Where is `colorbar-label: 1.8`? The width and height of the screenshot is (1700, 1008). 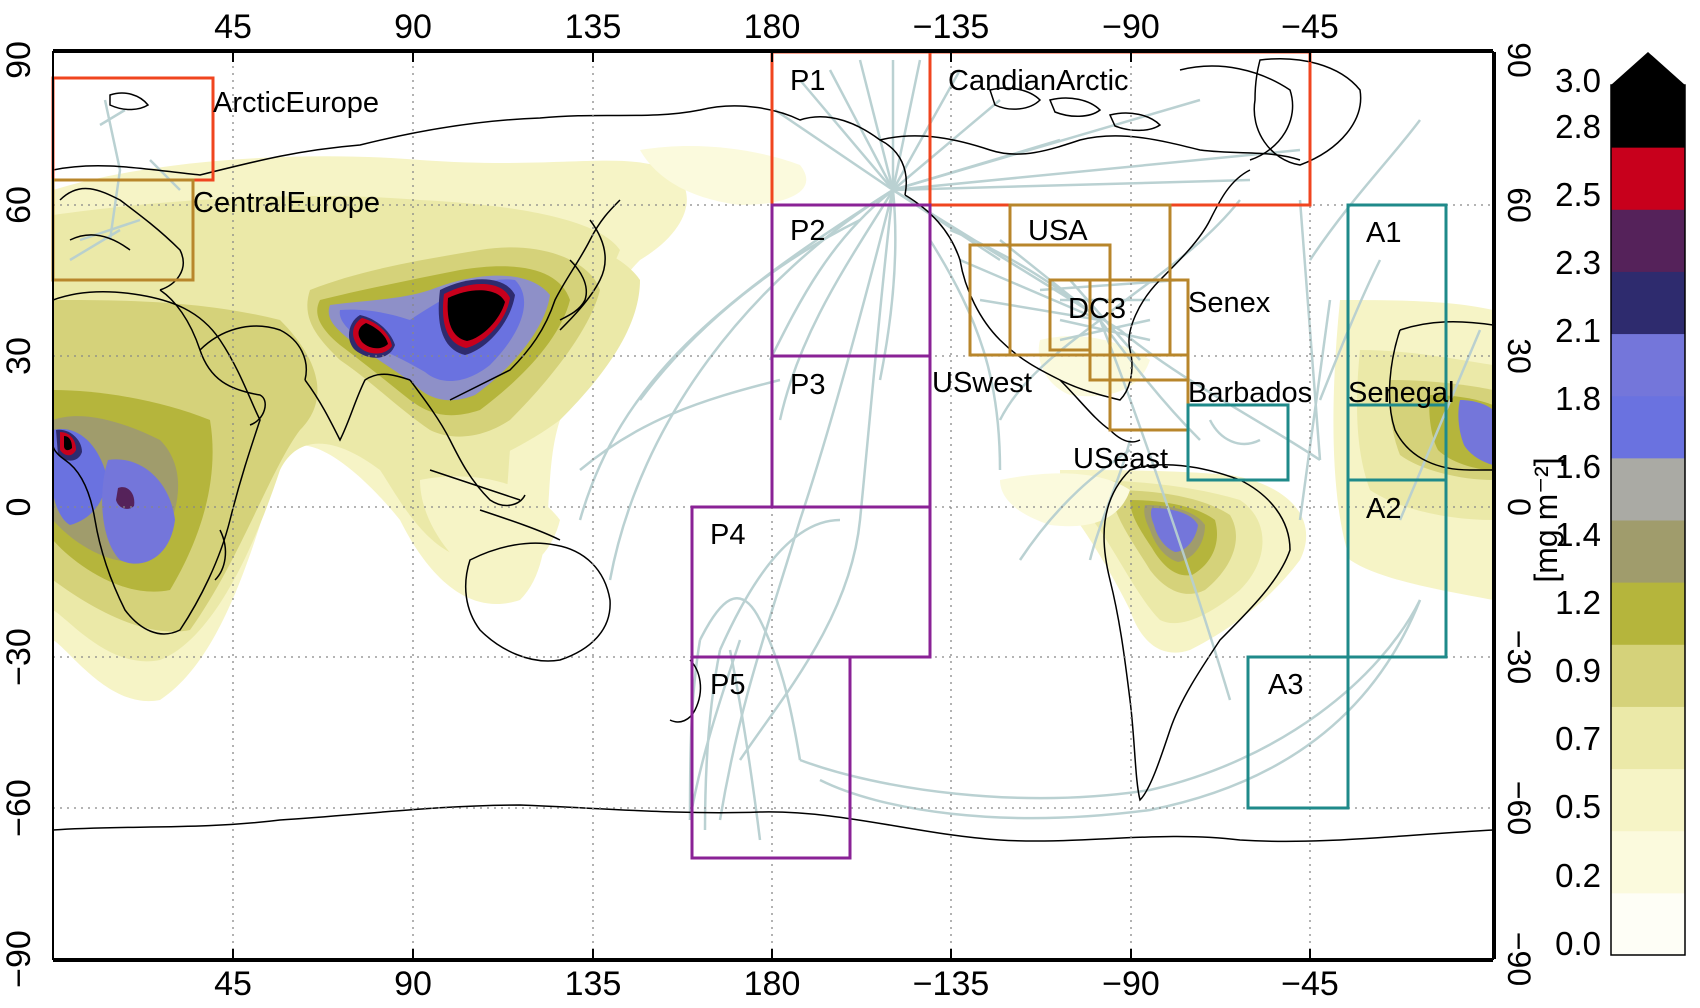 colorbar-label: 1.8 is located at coordinates (1578, 398).